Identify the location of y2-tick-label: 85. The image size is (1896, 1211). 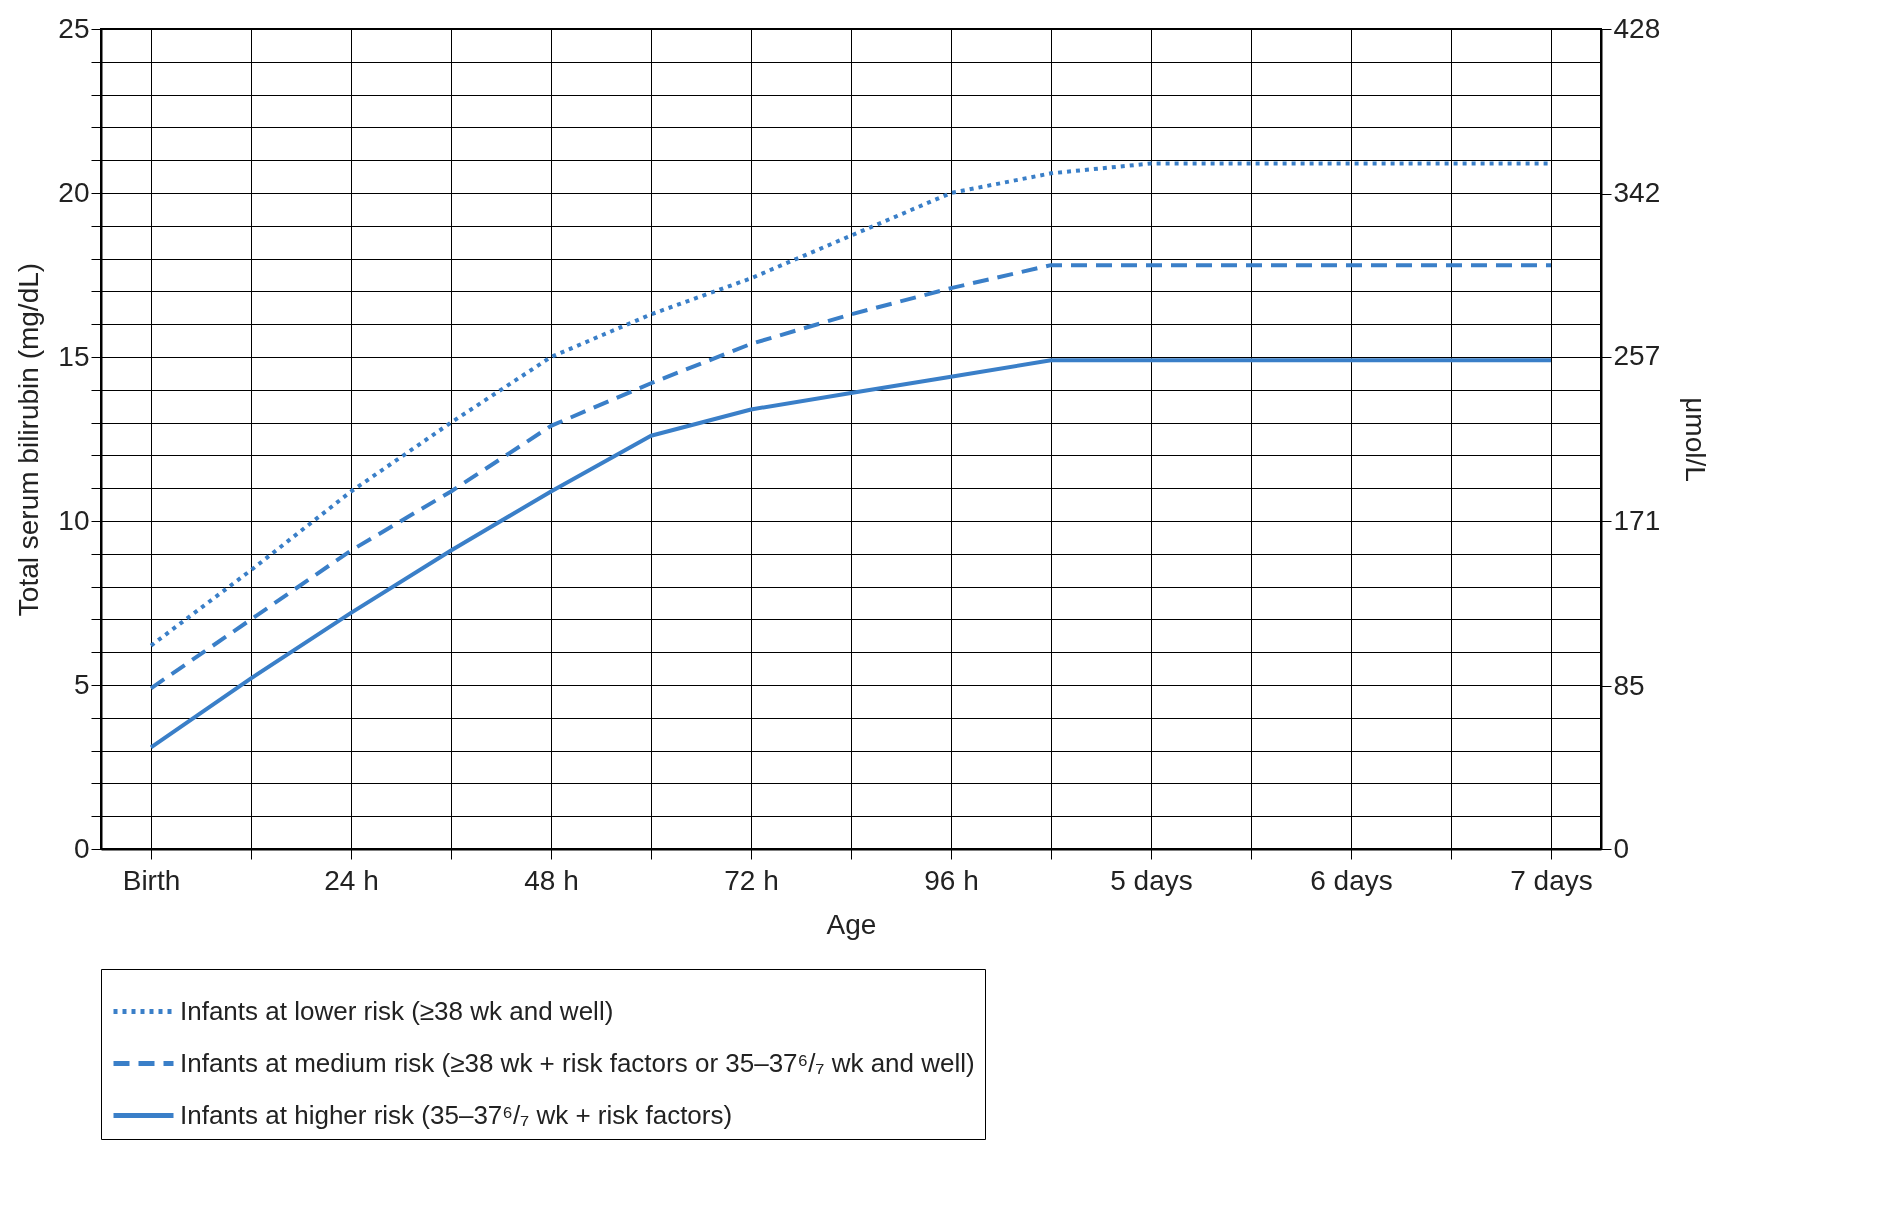
(1629, 685).